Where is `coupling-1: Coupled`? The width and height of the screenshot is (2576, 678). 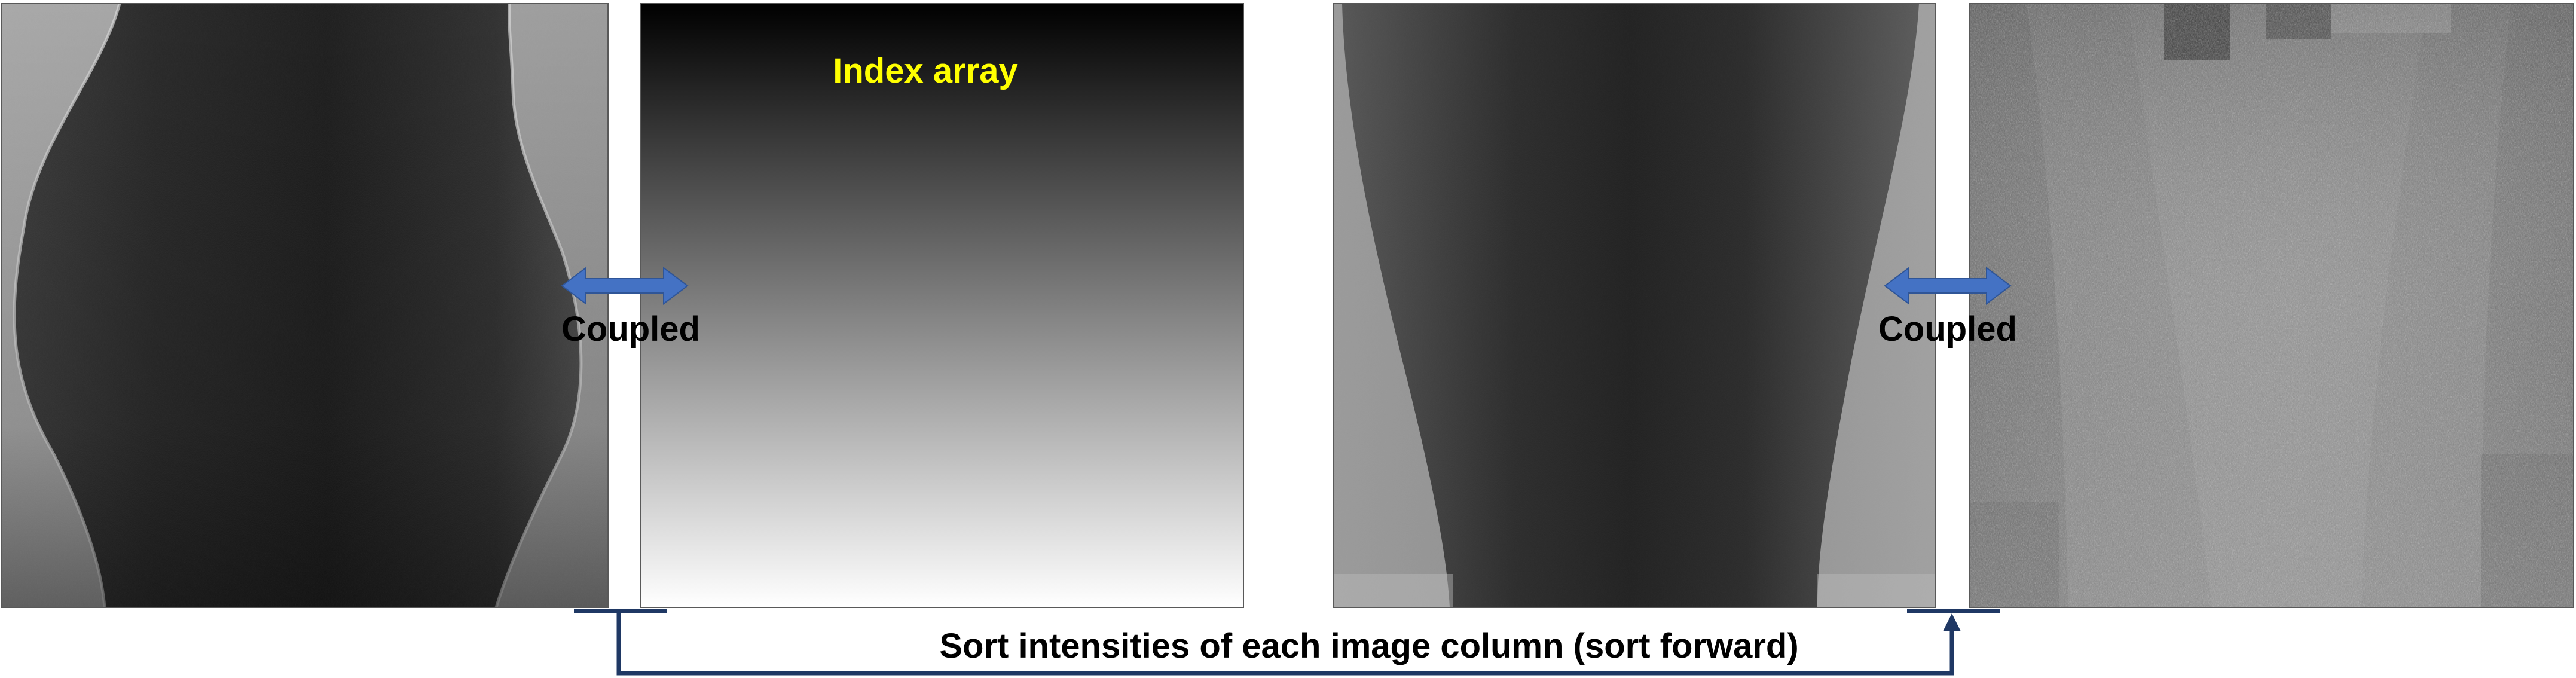 coupling-1: Coupled is located at coordinates (630, 308).